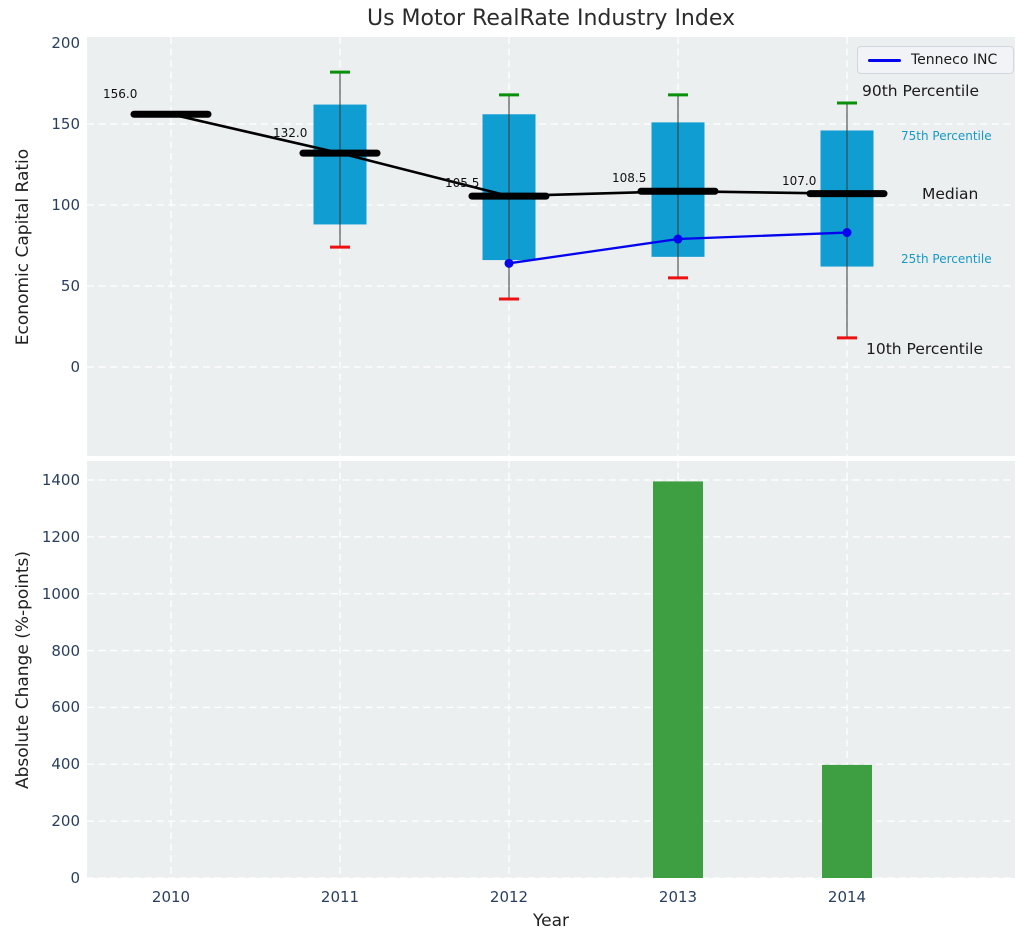 Image resolution: width=1026 pixels, height=942 pixels. What do you see at coordinates (70, 286) in the screenshot?
I see `ytick-top-50: 50` at bounding box center [70, 286].